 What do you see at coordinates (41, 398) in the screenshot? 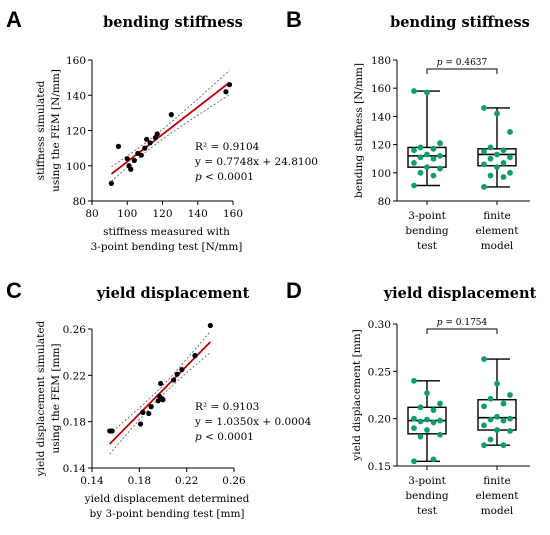
I see `y-axis-label: yield displacement simulated` at bounding box center [41, 398].